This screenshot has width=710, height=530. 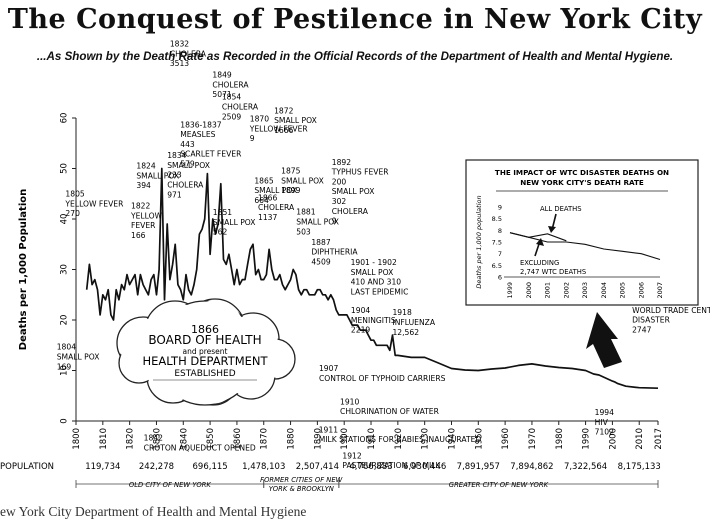 What do you see at coordinates (500, 208) in the screenshot?
I see `inset-y-tick-label: 9` at bounding box center [500, 208].